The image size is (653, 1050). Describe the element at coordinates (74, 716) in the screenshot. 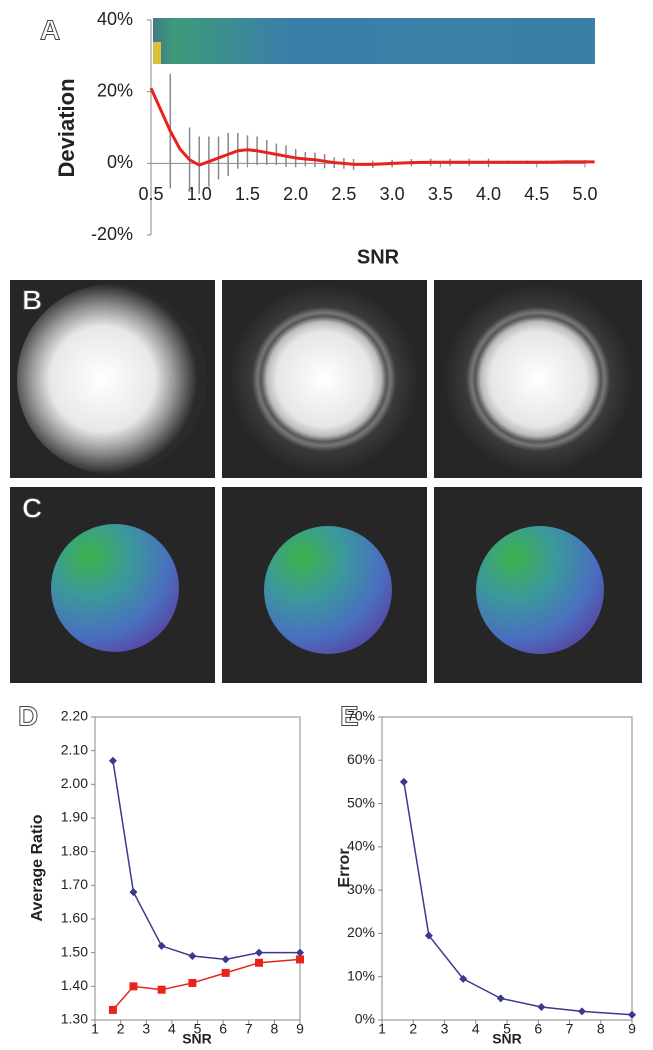

I see `y-tick-label: 2.20` at that location.